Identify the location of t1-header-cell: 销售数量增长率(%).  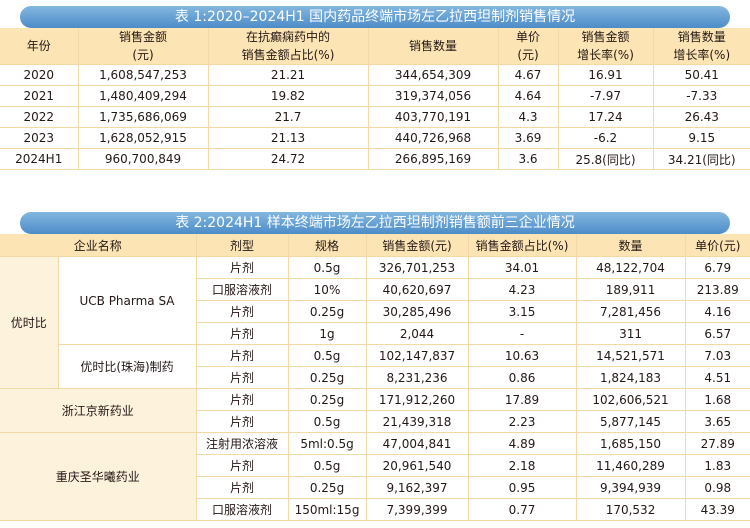
(701, 46).